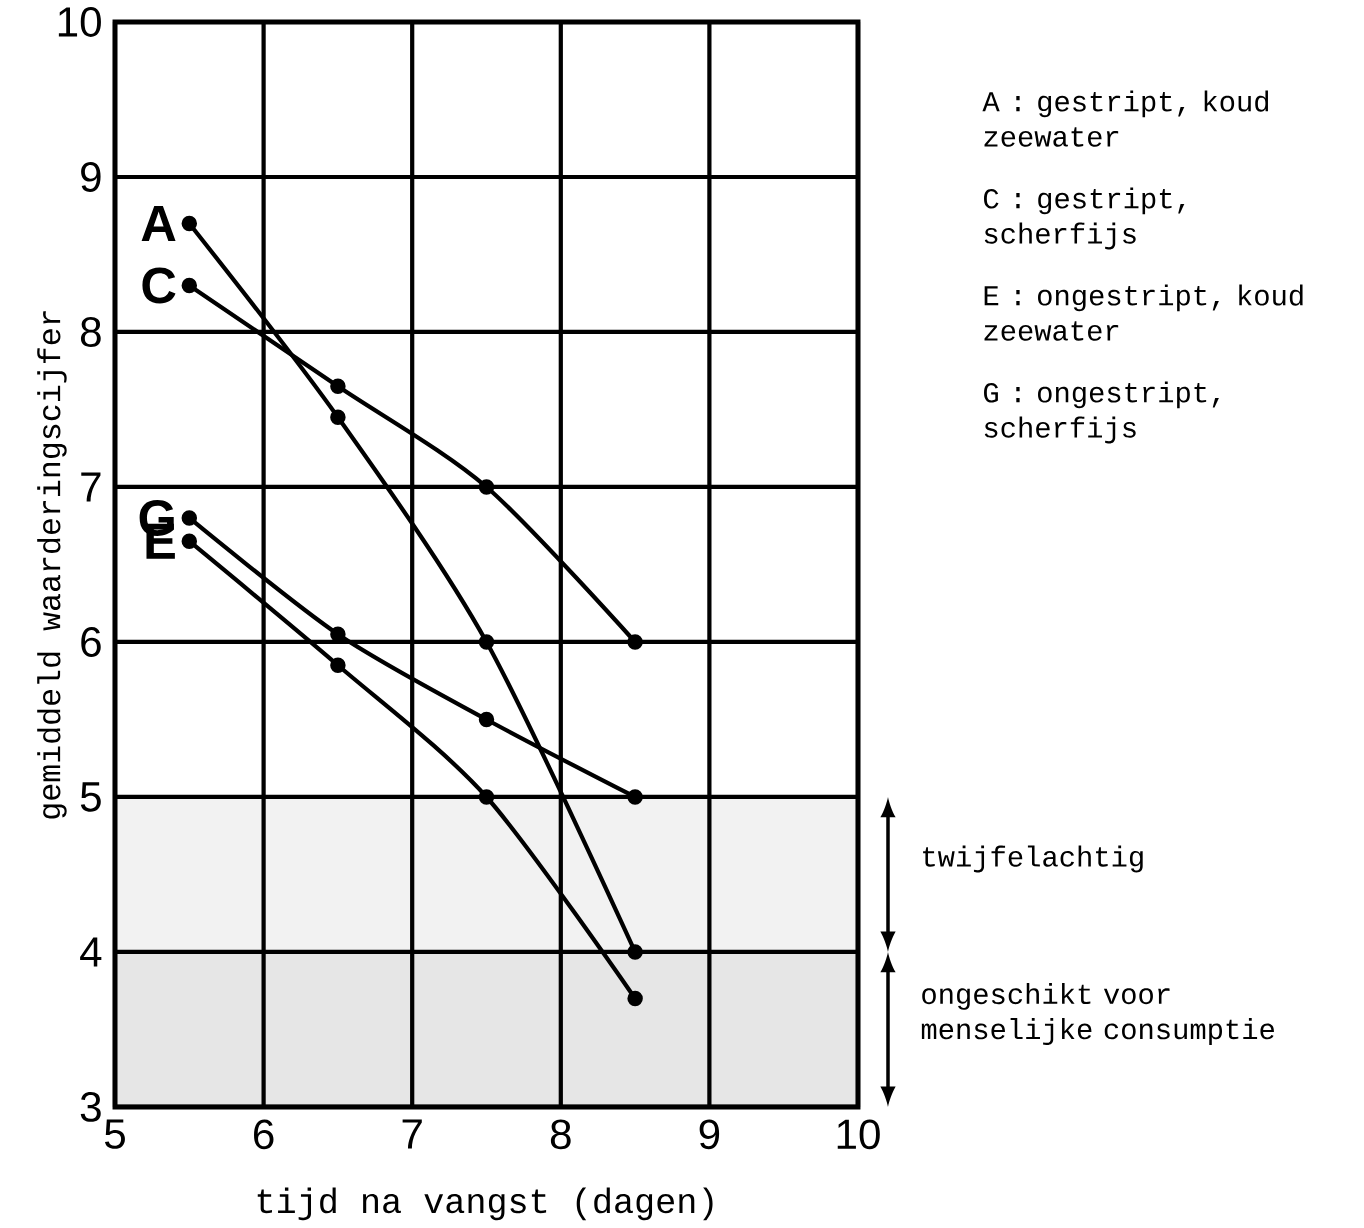 Image resolution: width=1364 pixels, height=1228 pixels. I want to click on y-tick-label: 5, so click(90, 797).